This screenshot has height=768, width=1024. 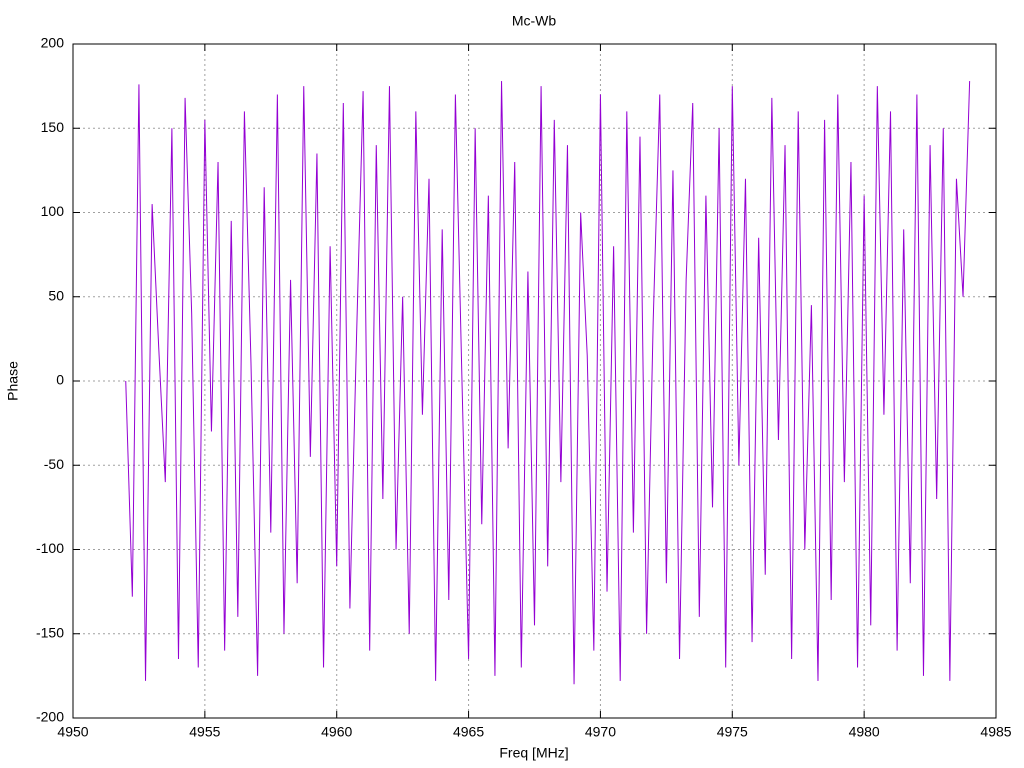 I want to click on y-tick-label: 150, so click(x=53, y=127).